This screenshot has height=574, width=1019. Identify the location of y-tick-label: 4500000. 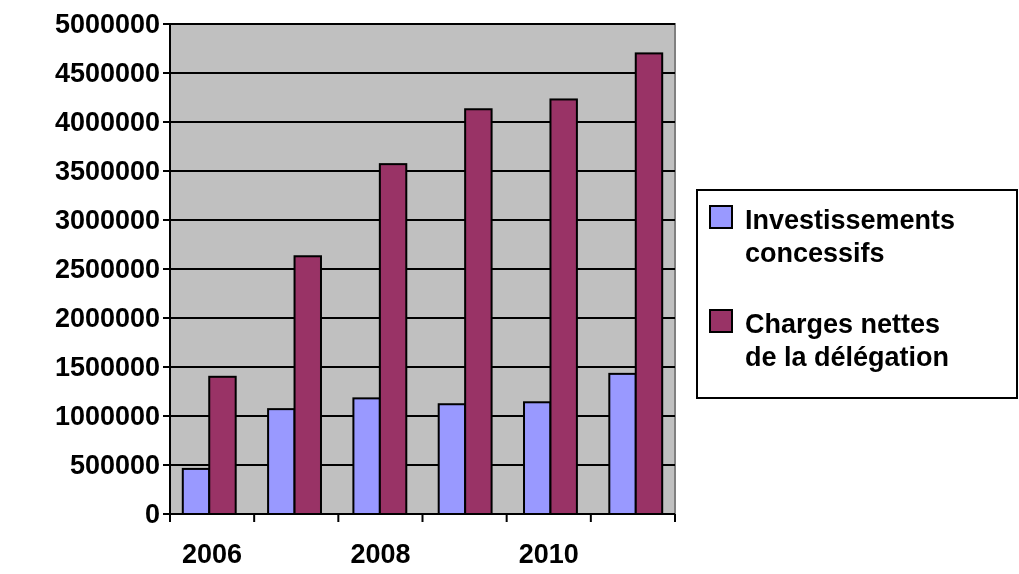
(107, 73).